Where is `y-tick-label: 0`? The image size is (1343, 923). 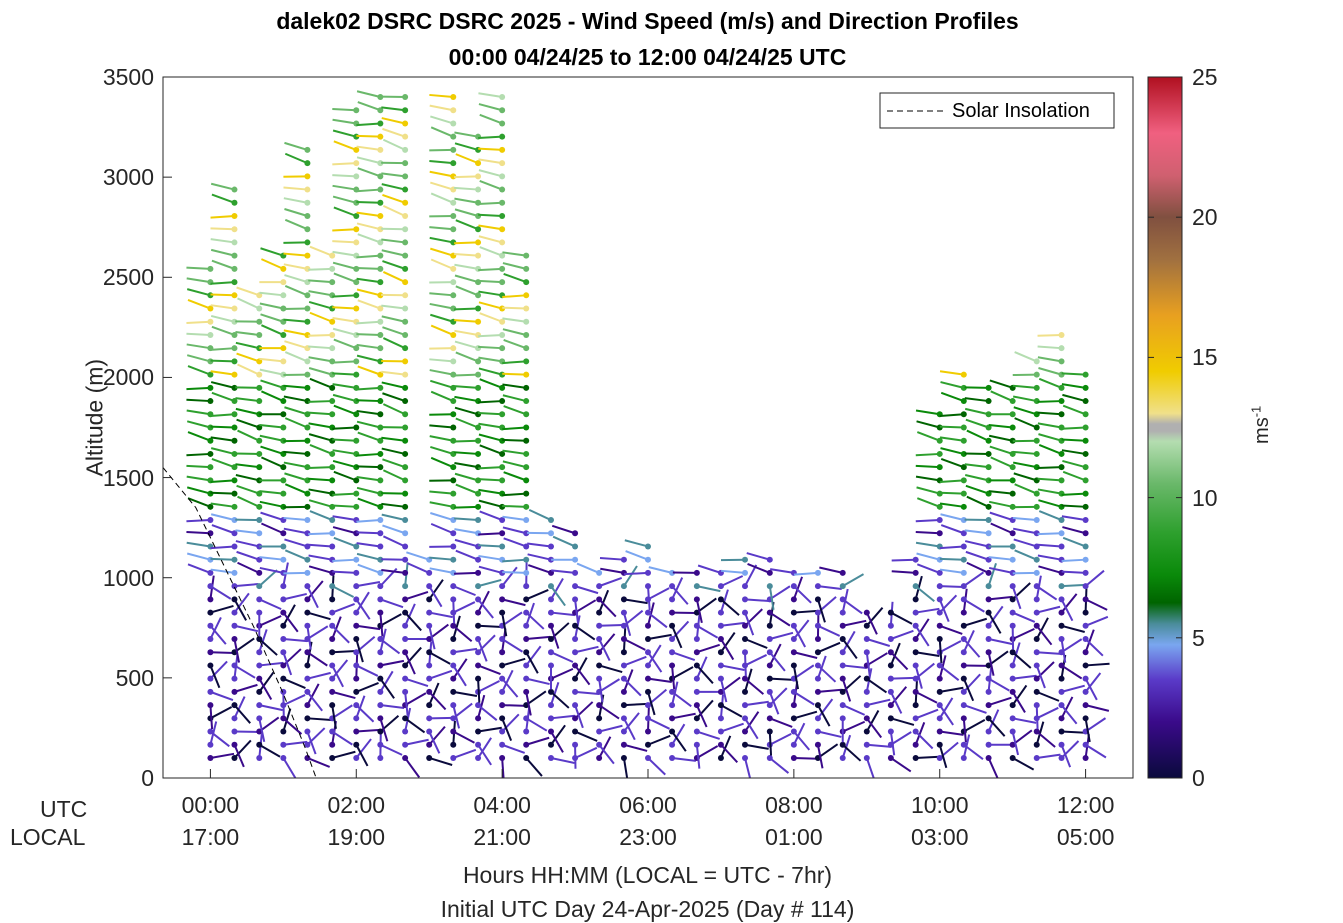 y-tick-label: 0 is located at coordinates (124, 778).